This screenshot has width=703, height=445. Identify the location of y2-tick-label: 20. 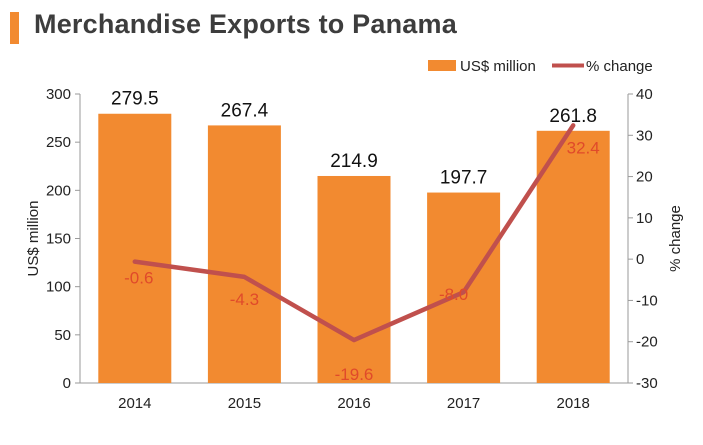
(644, 177).